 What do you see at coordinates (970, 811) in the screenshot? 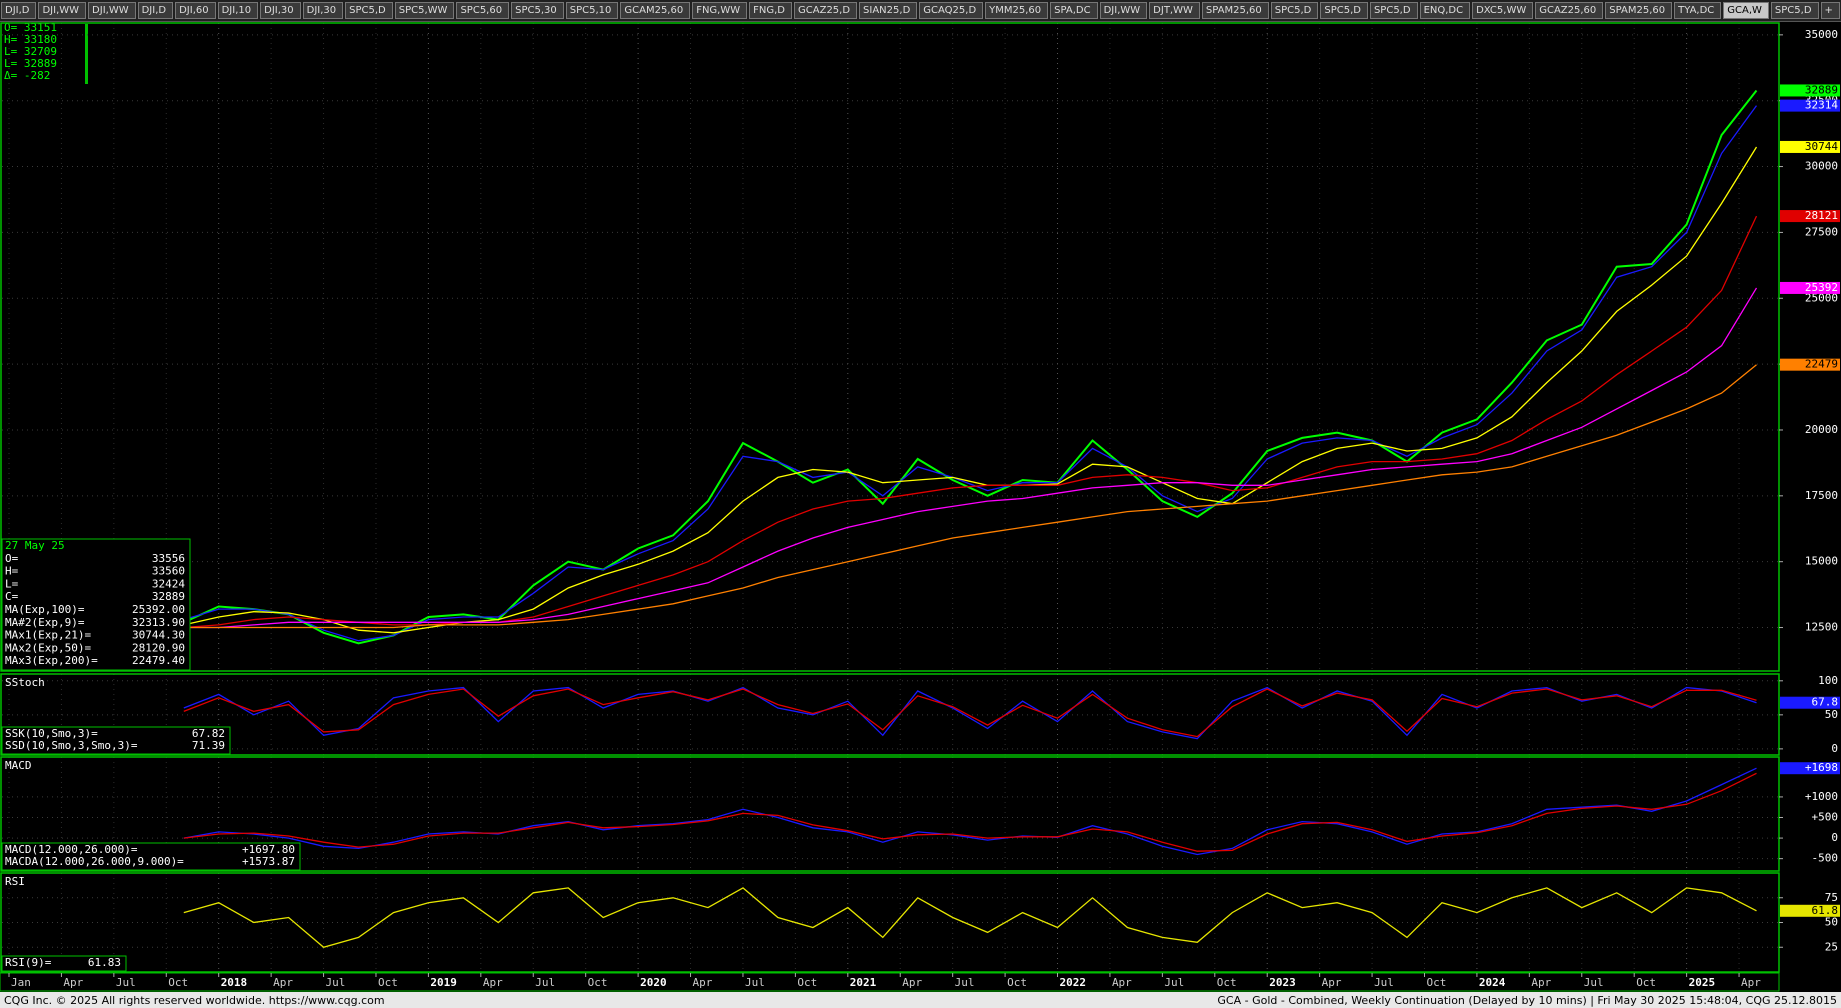
I see `series-line` at bounding box center [970, 811].